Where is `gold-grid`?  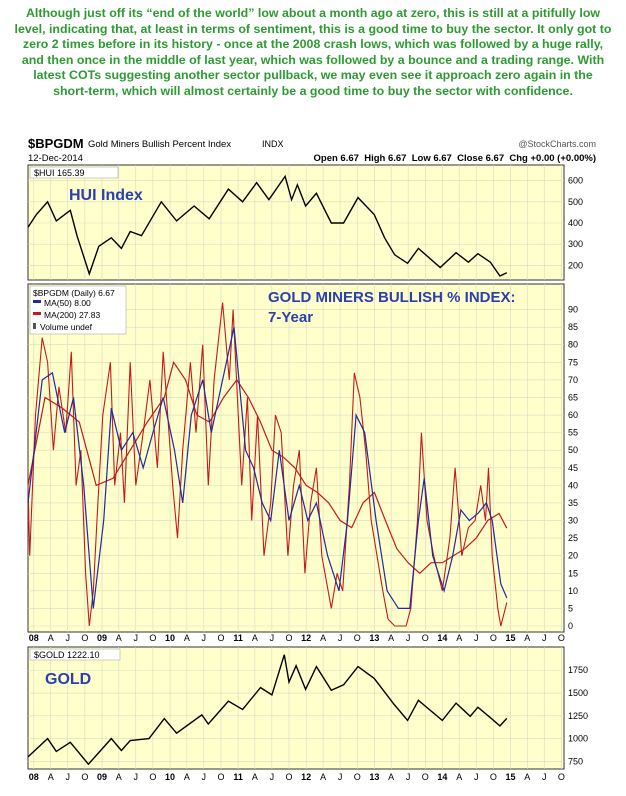 gold-grid is located at coordinates (296, 708).